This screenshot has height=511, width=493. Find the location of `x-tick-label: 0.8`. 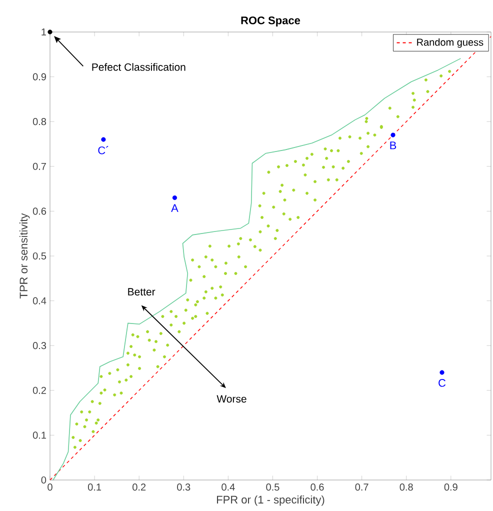

x-tick-label: 0.8 is located at coordinates (406, 487).